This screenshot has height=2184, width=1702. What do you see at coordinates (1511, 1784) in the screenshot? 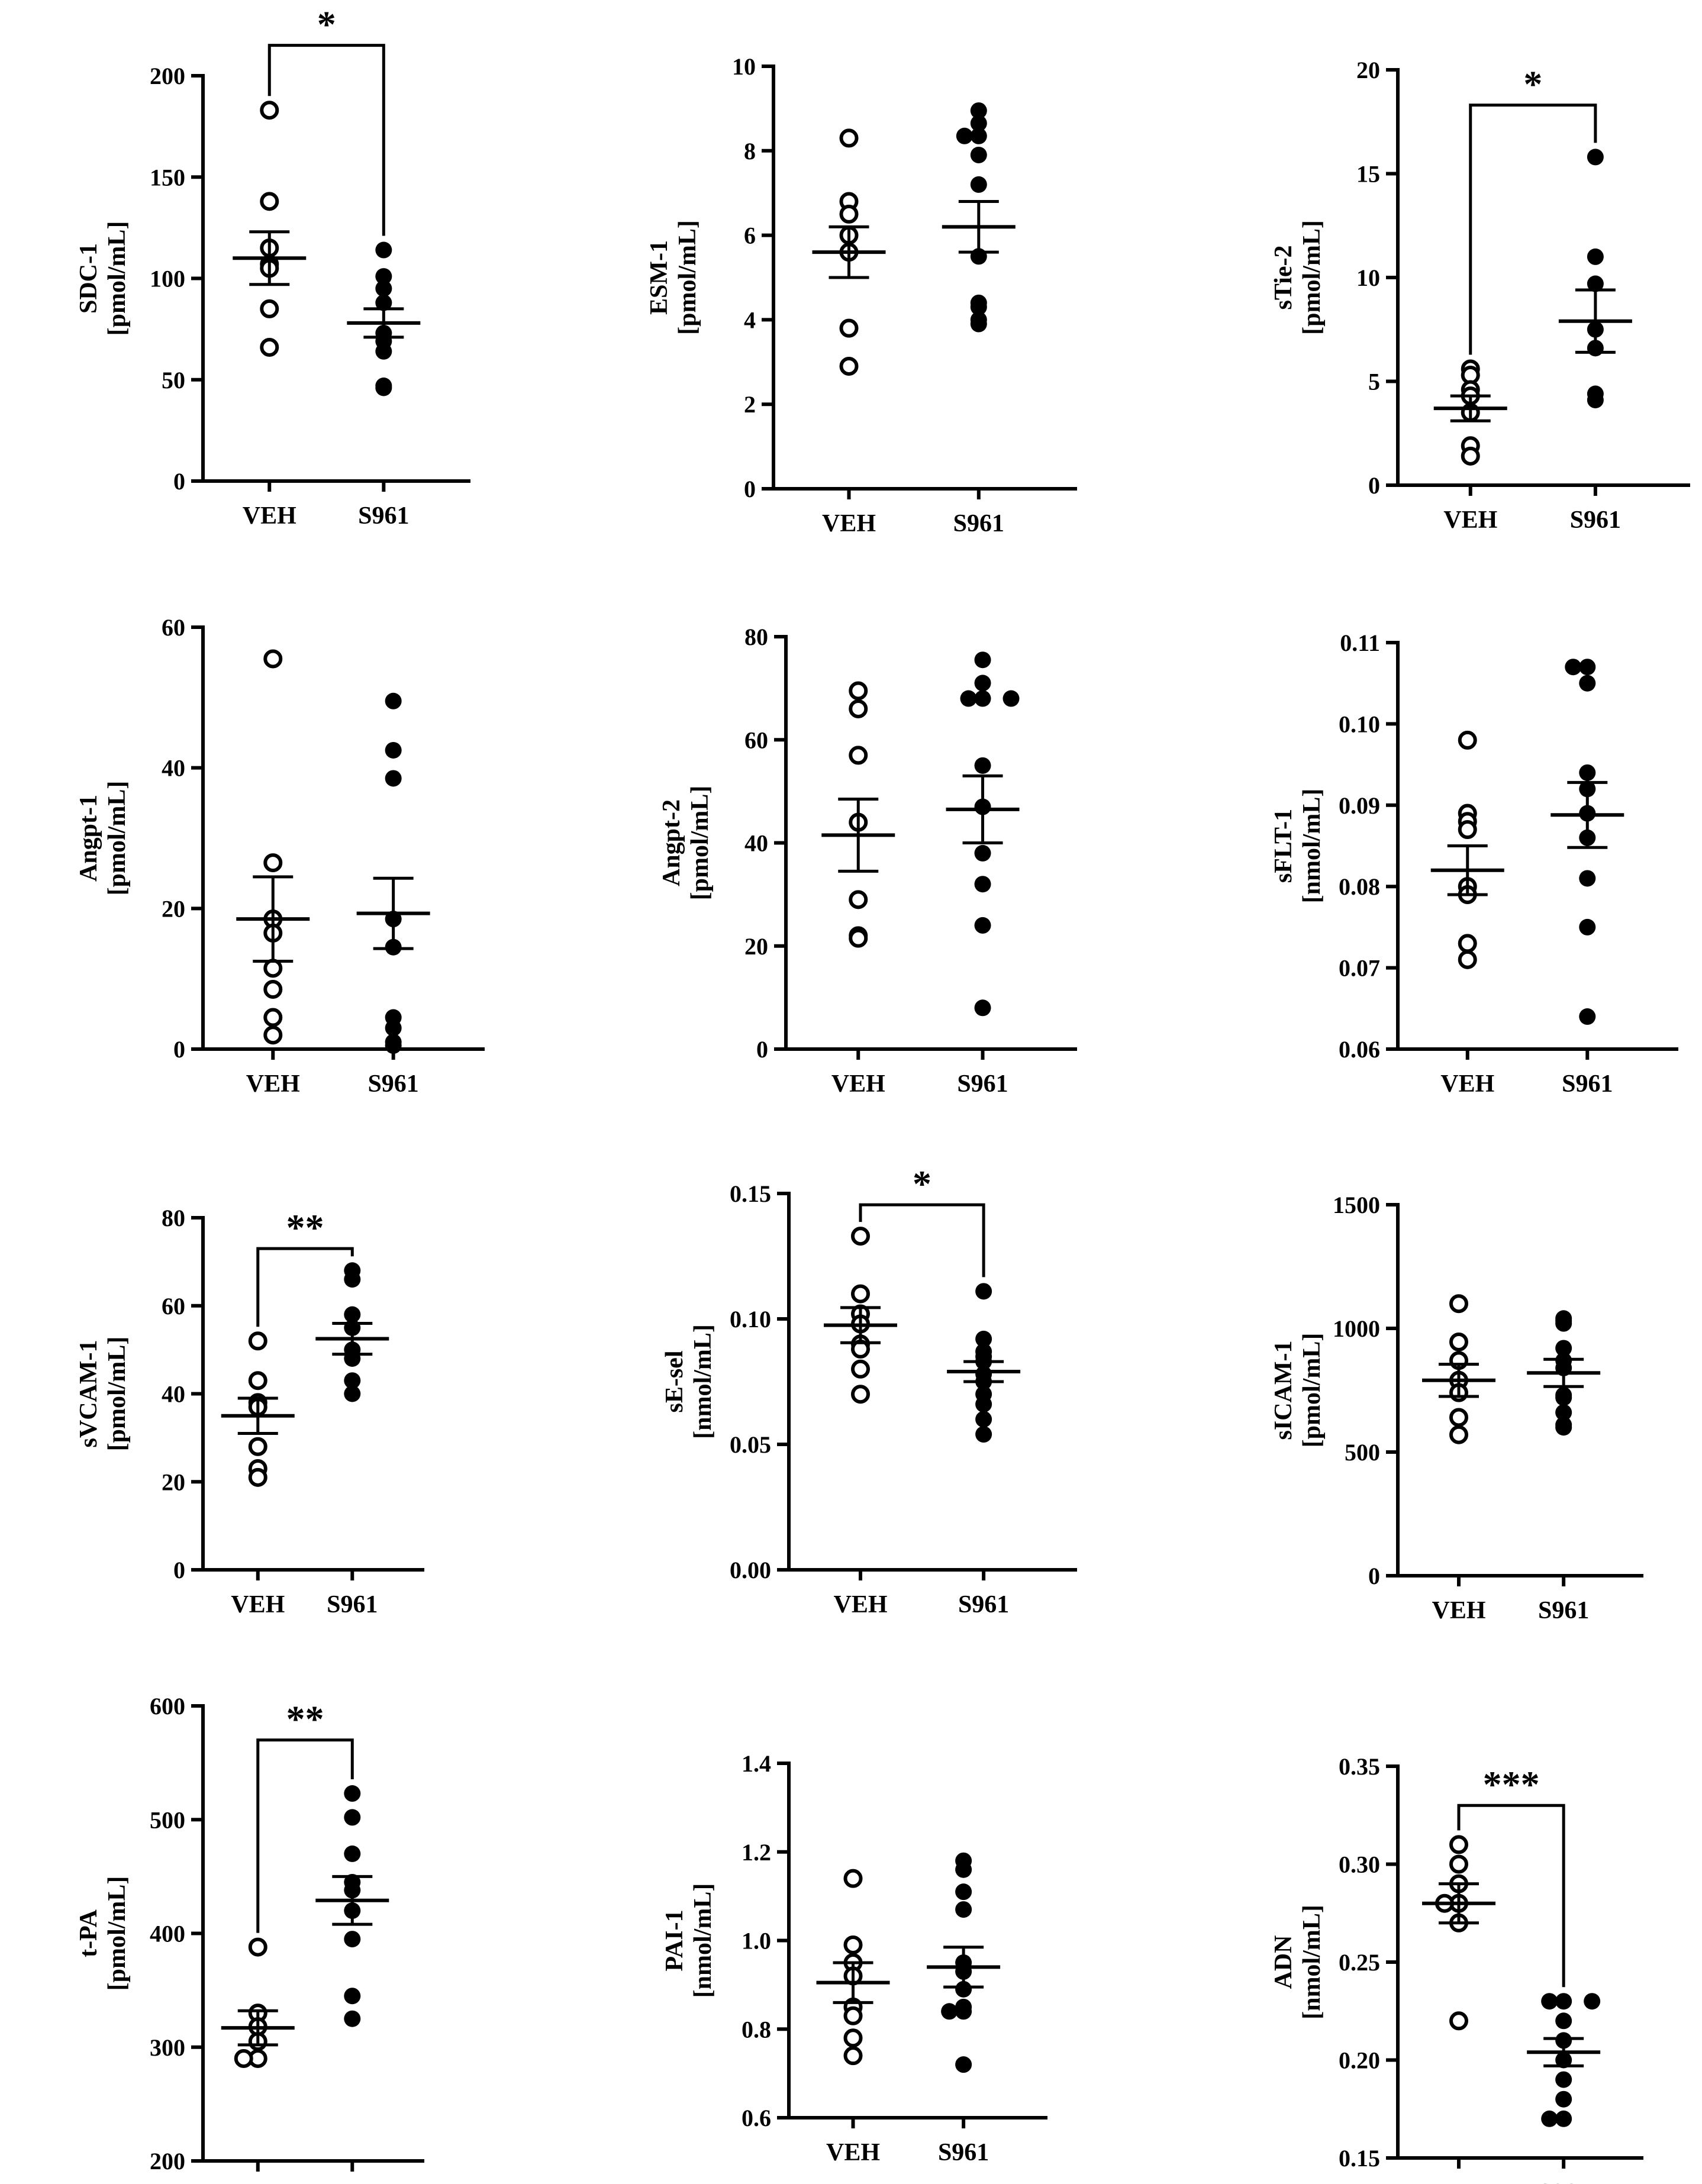
I see `significance-label: ***` at bounding box center [1511, 1784].